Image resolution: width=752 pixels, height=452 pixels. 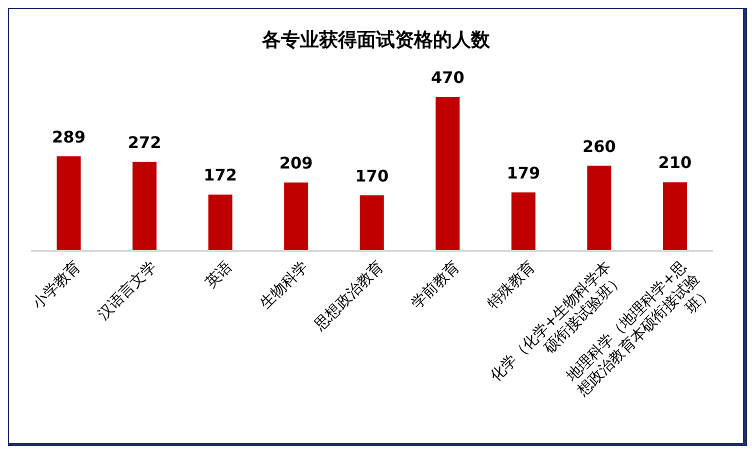 I want to click on data-label: 289, so click(x=69, y=136).